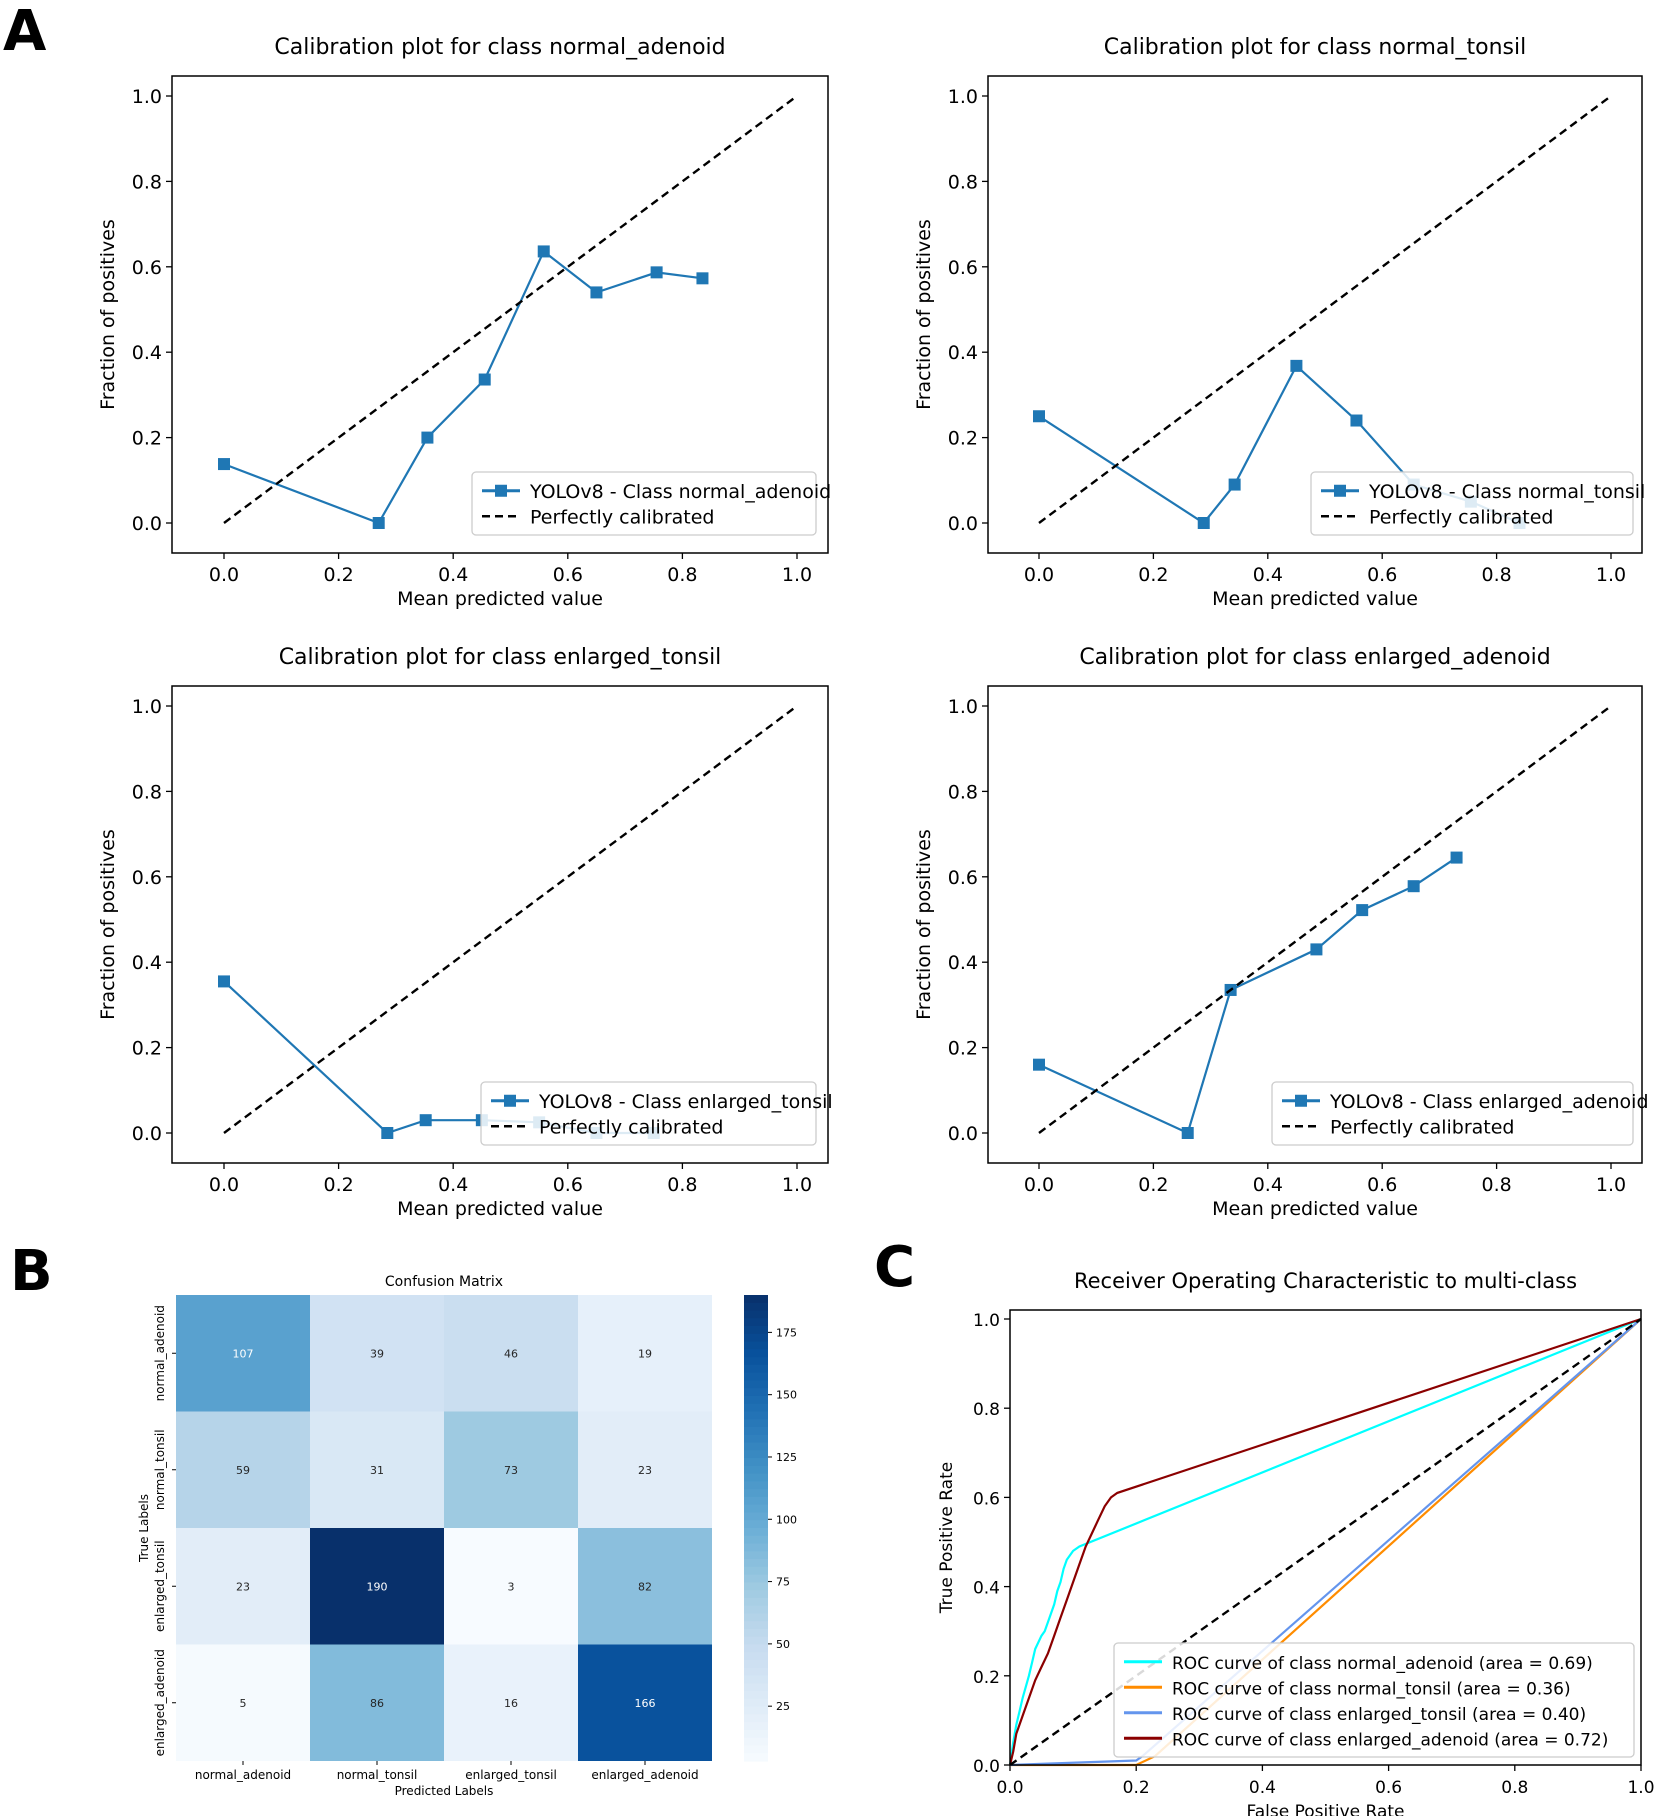  What do you see at coordinates (682, 575) in the screenshot?
I see `x-tick-label: 0.8` at bounding box center [682, 575].